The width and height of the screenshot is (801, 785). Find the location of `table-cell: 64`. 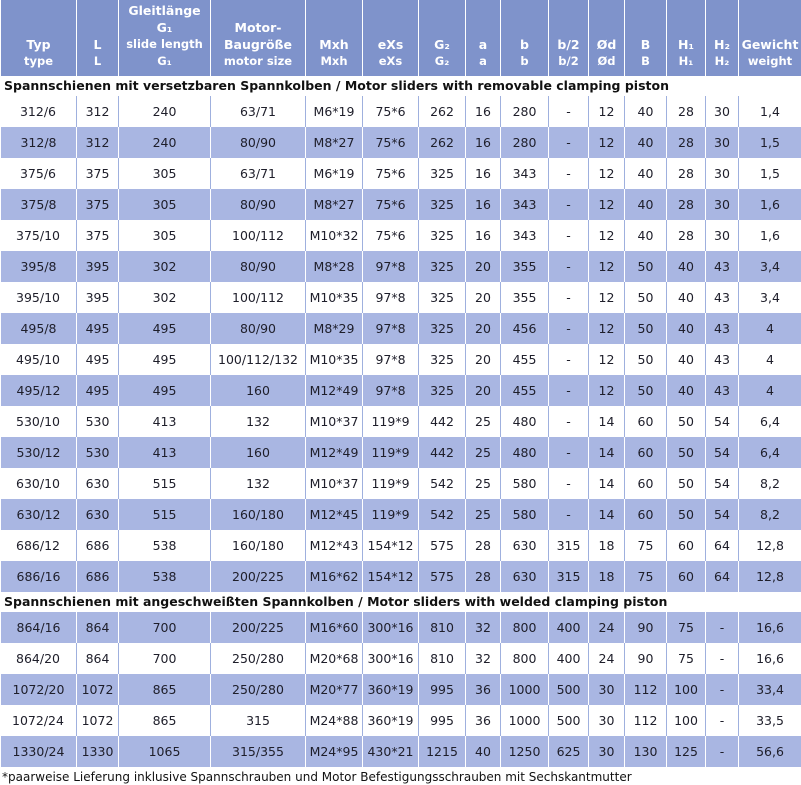

table-cell: 64 is located at coordinates (721, 576).